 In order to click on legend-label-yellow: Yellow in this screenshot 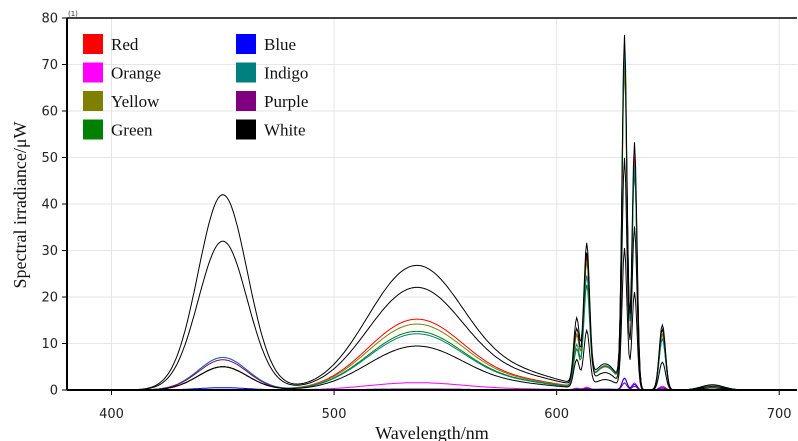, I will do `click(135, 101)`.